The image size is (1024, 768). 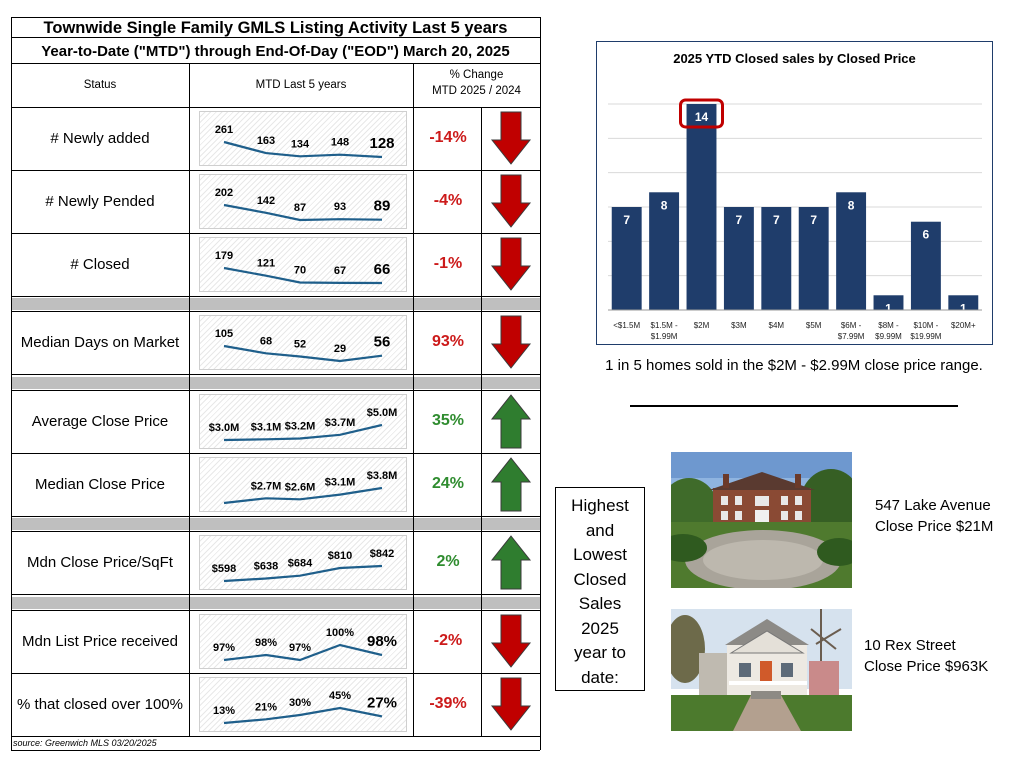 I want to click on sparkline-value-label: 98%, so click(x=266, y=643).